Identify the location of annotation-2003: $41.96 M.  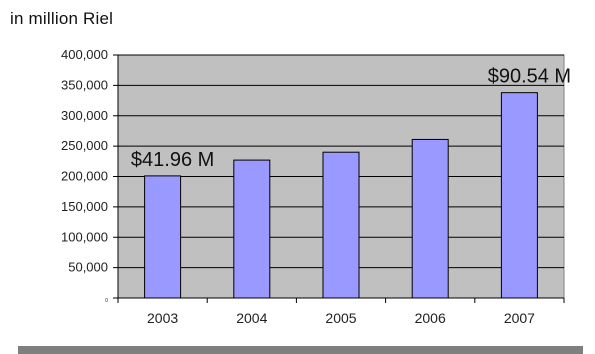
(172, 160).